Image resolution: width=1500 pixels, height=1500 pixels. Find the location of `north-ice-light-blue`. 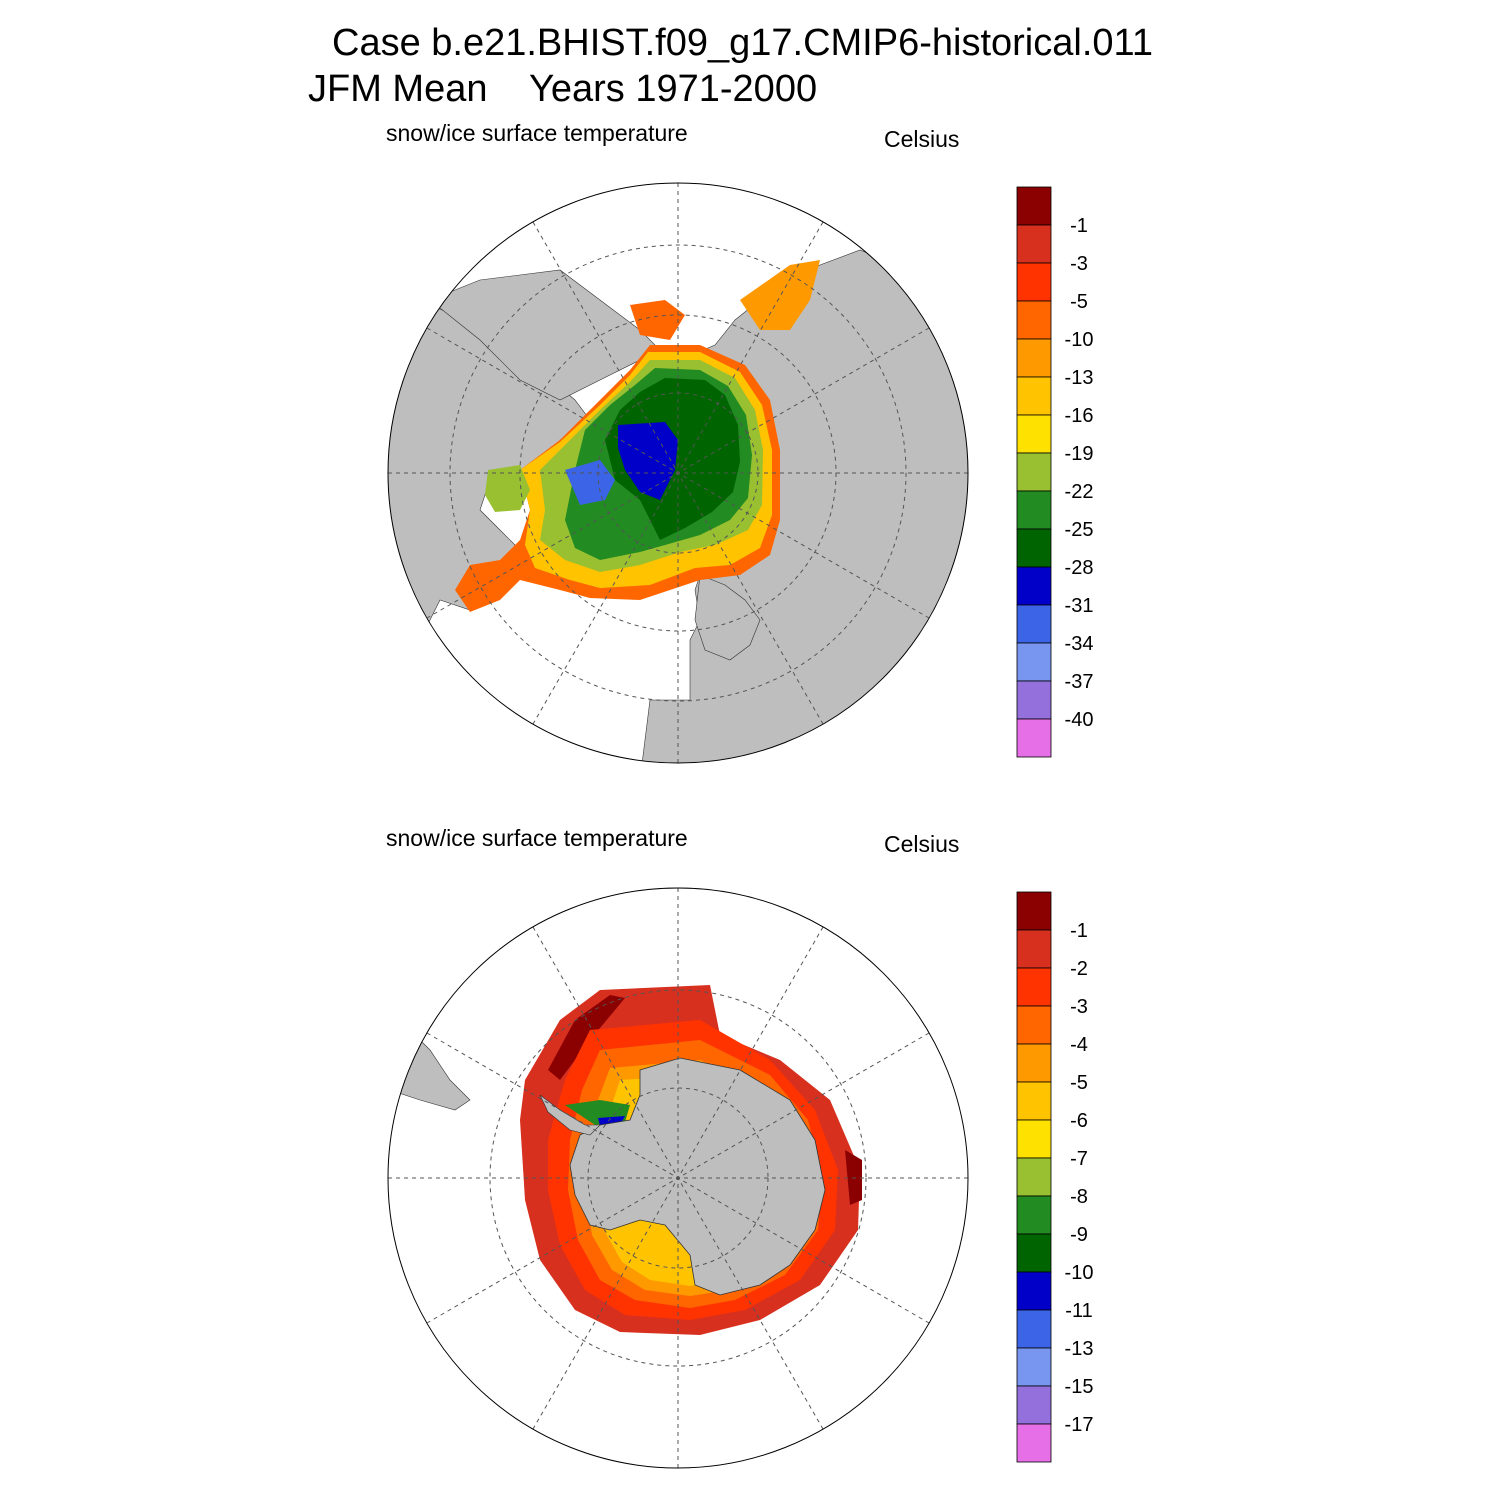

north-ice-light-blue is located at coordinates (590, 482).